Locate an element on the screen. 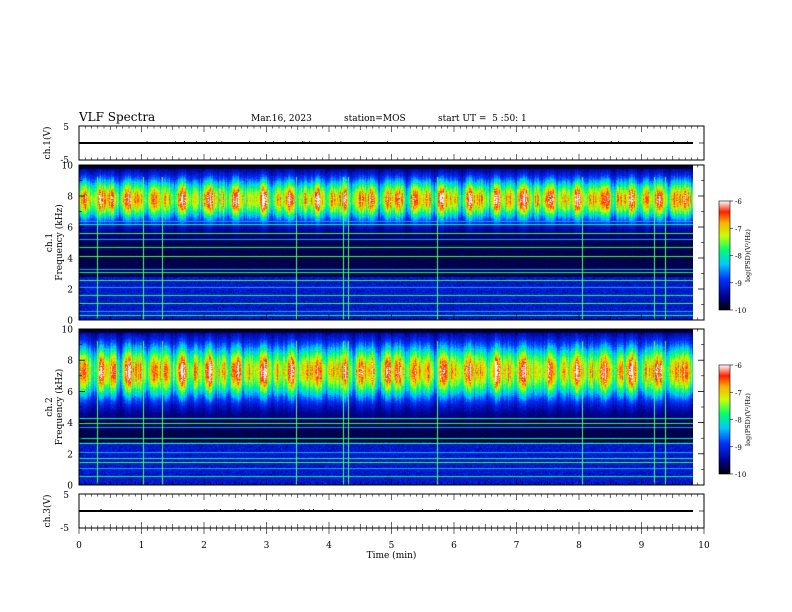 The width and height of the screenshot is (792, 612). y-axis-label: ch.3(V) is located at coordinates (47, 511).